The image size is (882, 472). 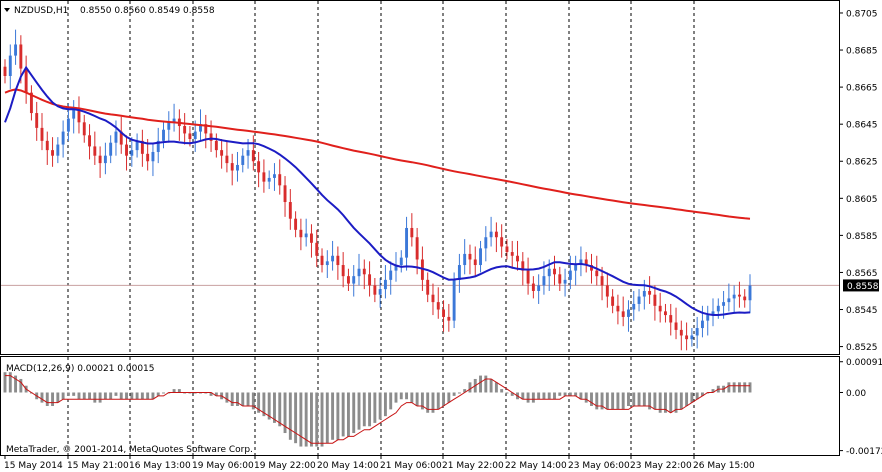 I want to click on price-tick-label: 0.8625, so click(x=862, y=163).